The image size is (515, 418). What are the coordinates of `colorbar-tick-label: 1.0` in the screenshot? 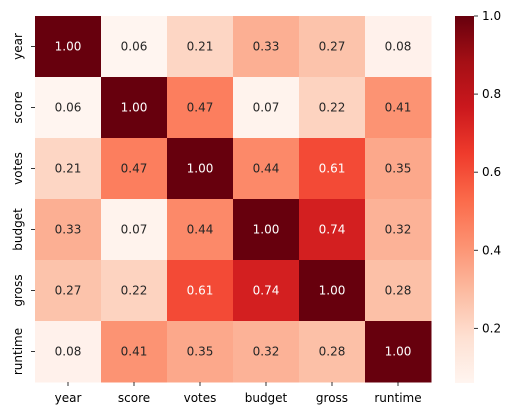 It's located at (491, 16).